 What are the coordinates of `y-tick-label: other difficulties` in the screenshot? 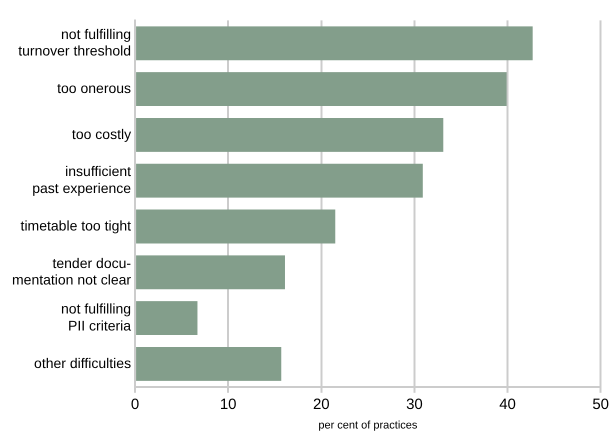 It's located at (83, 362).